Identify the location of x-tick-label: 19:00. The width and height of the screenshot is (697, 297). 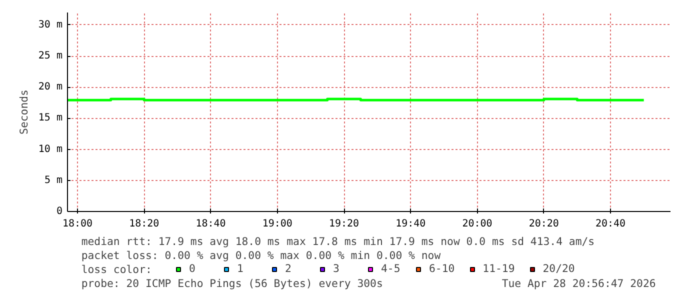
(277, 224).